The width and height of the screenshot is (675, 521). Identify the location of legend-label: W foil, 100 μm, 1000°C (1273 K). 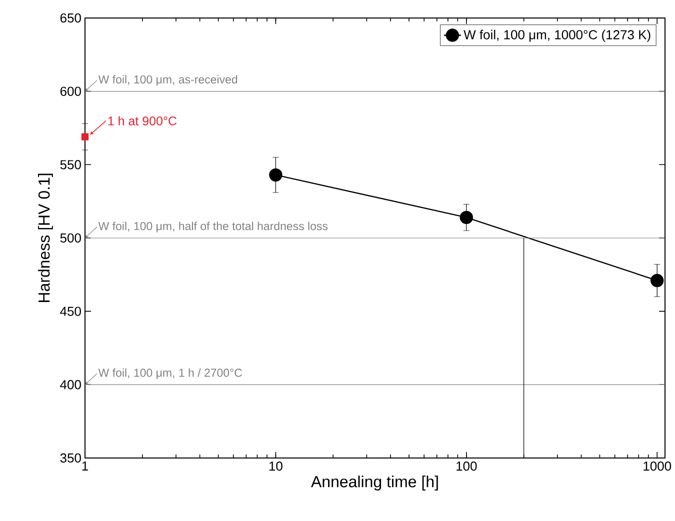
(557, 36).